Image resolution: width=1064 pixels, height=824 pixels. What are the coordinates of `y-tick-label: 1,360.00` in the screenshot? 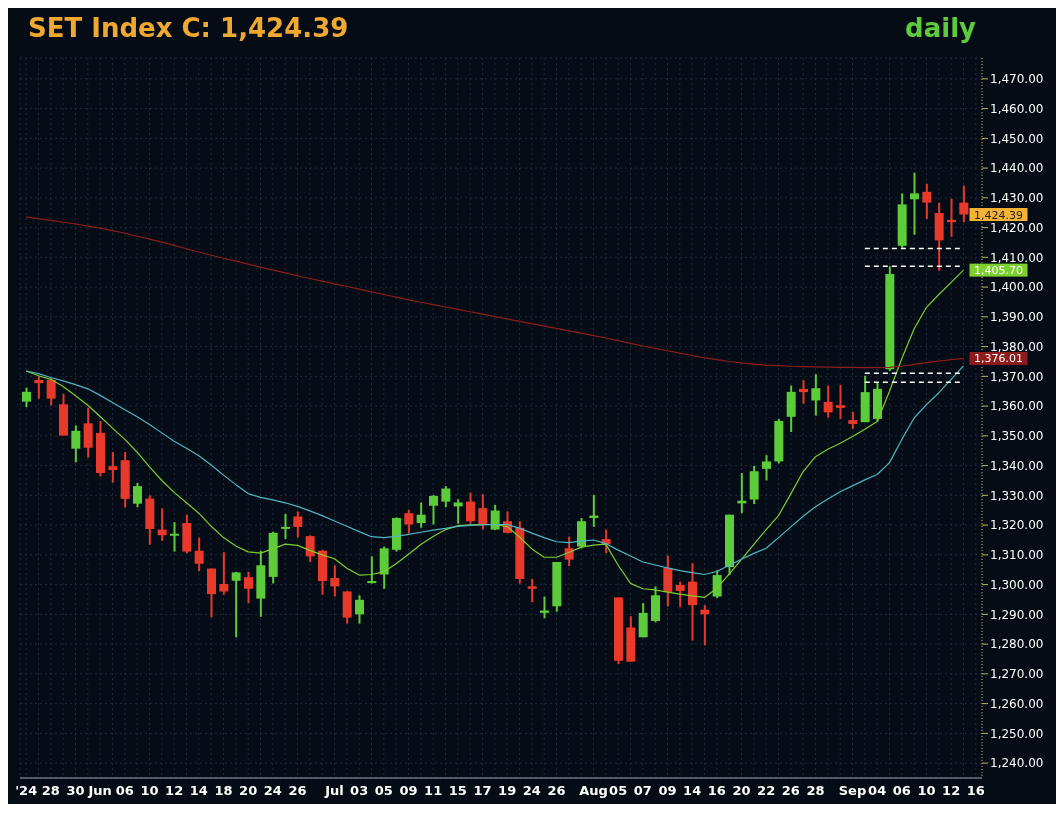 It's located at (1017, 406).